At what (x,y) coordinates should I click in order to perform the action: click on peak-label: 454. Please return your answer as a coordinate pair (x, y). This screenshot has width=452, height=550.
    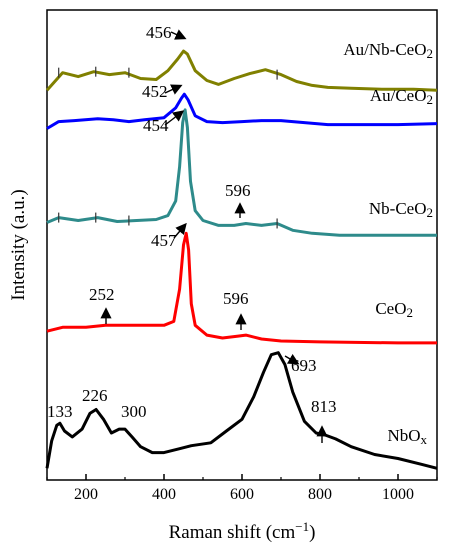
    Looking at the image, I should click on (156, 125).